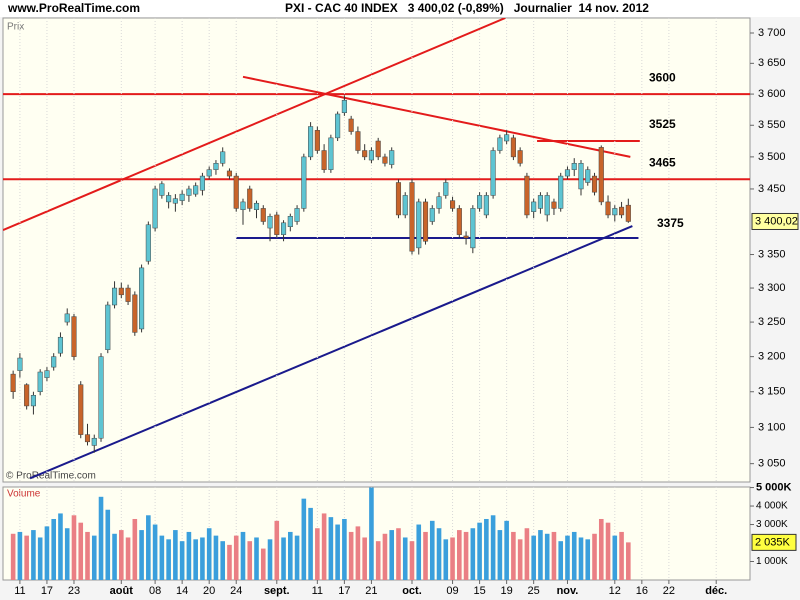 The image size is (800, 600). Describe the element at coordinates (774, 542) in the screenshot. I see `last-volume-box` at that location.